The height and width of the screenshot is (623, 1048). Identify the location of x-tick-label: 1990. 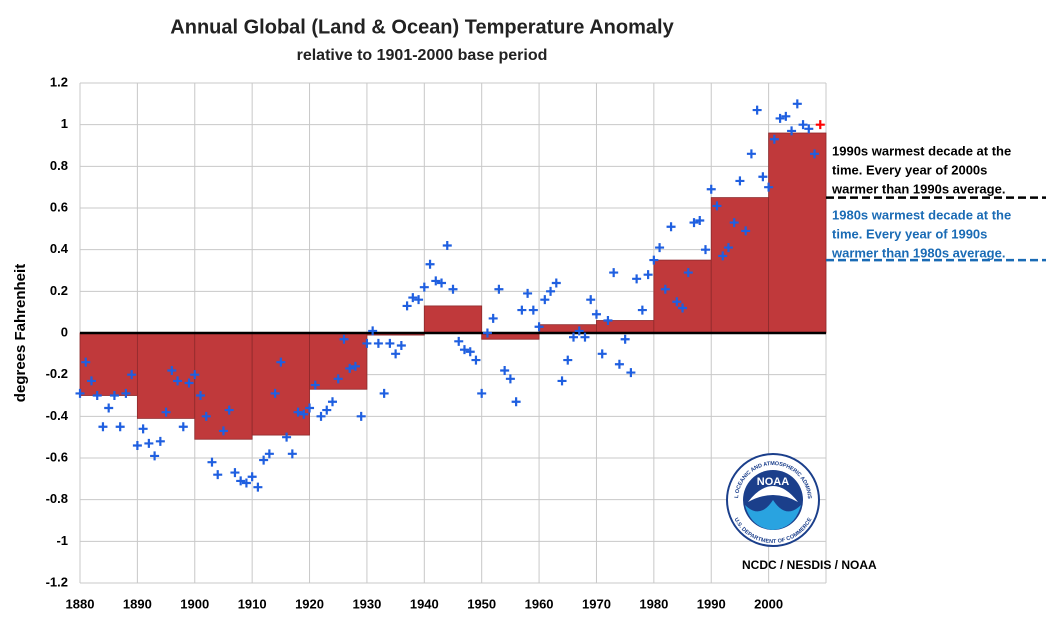
(711, 603).